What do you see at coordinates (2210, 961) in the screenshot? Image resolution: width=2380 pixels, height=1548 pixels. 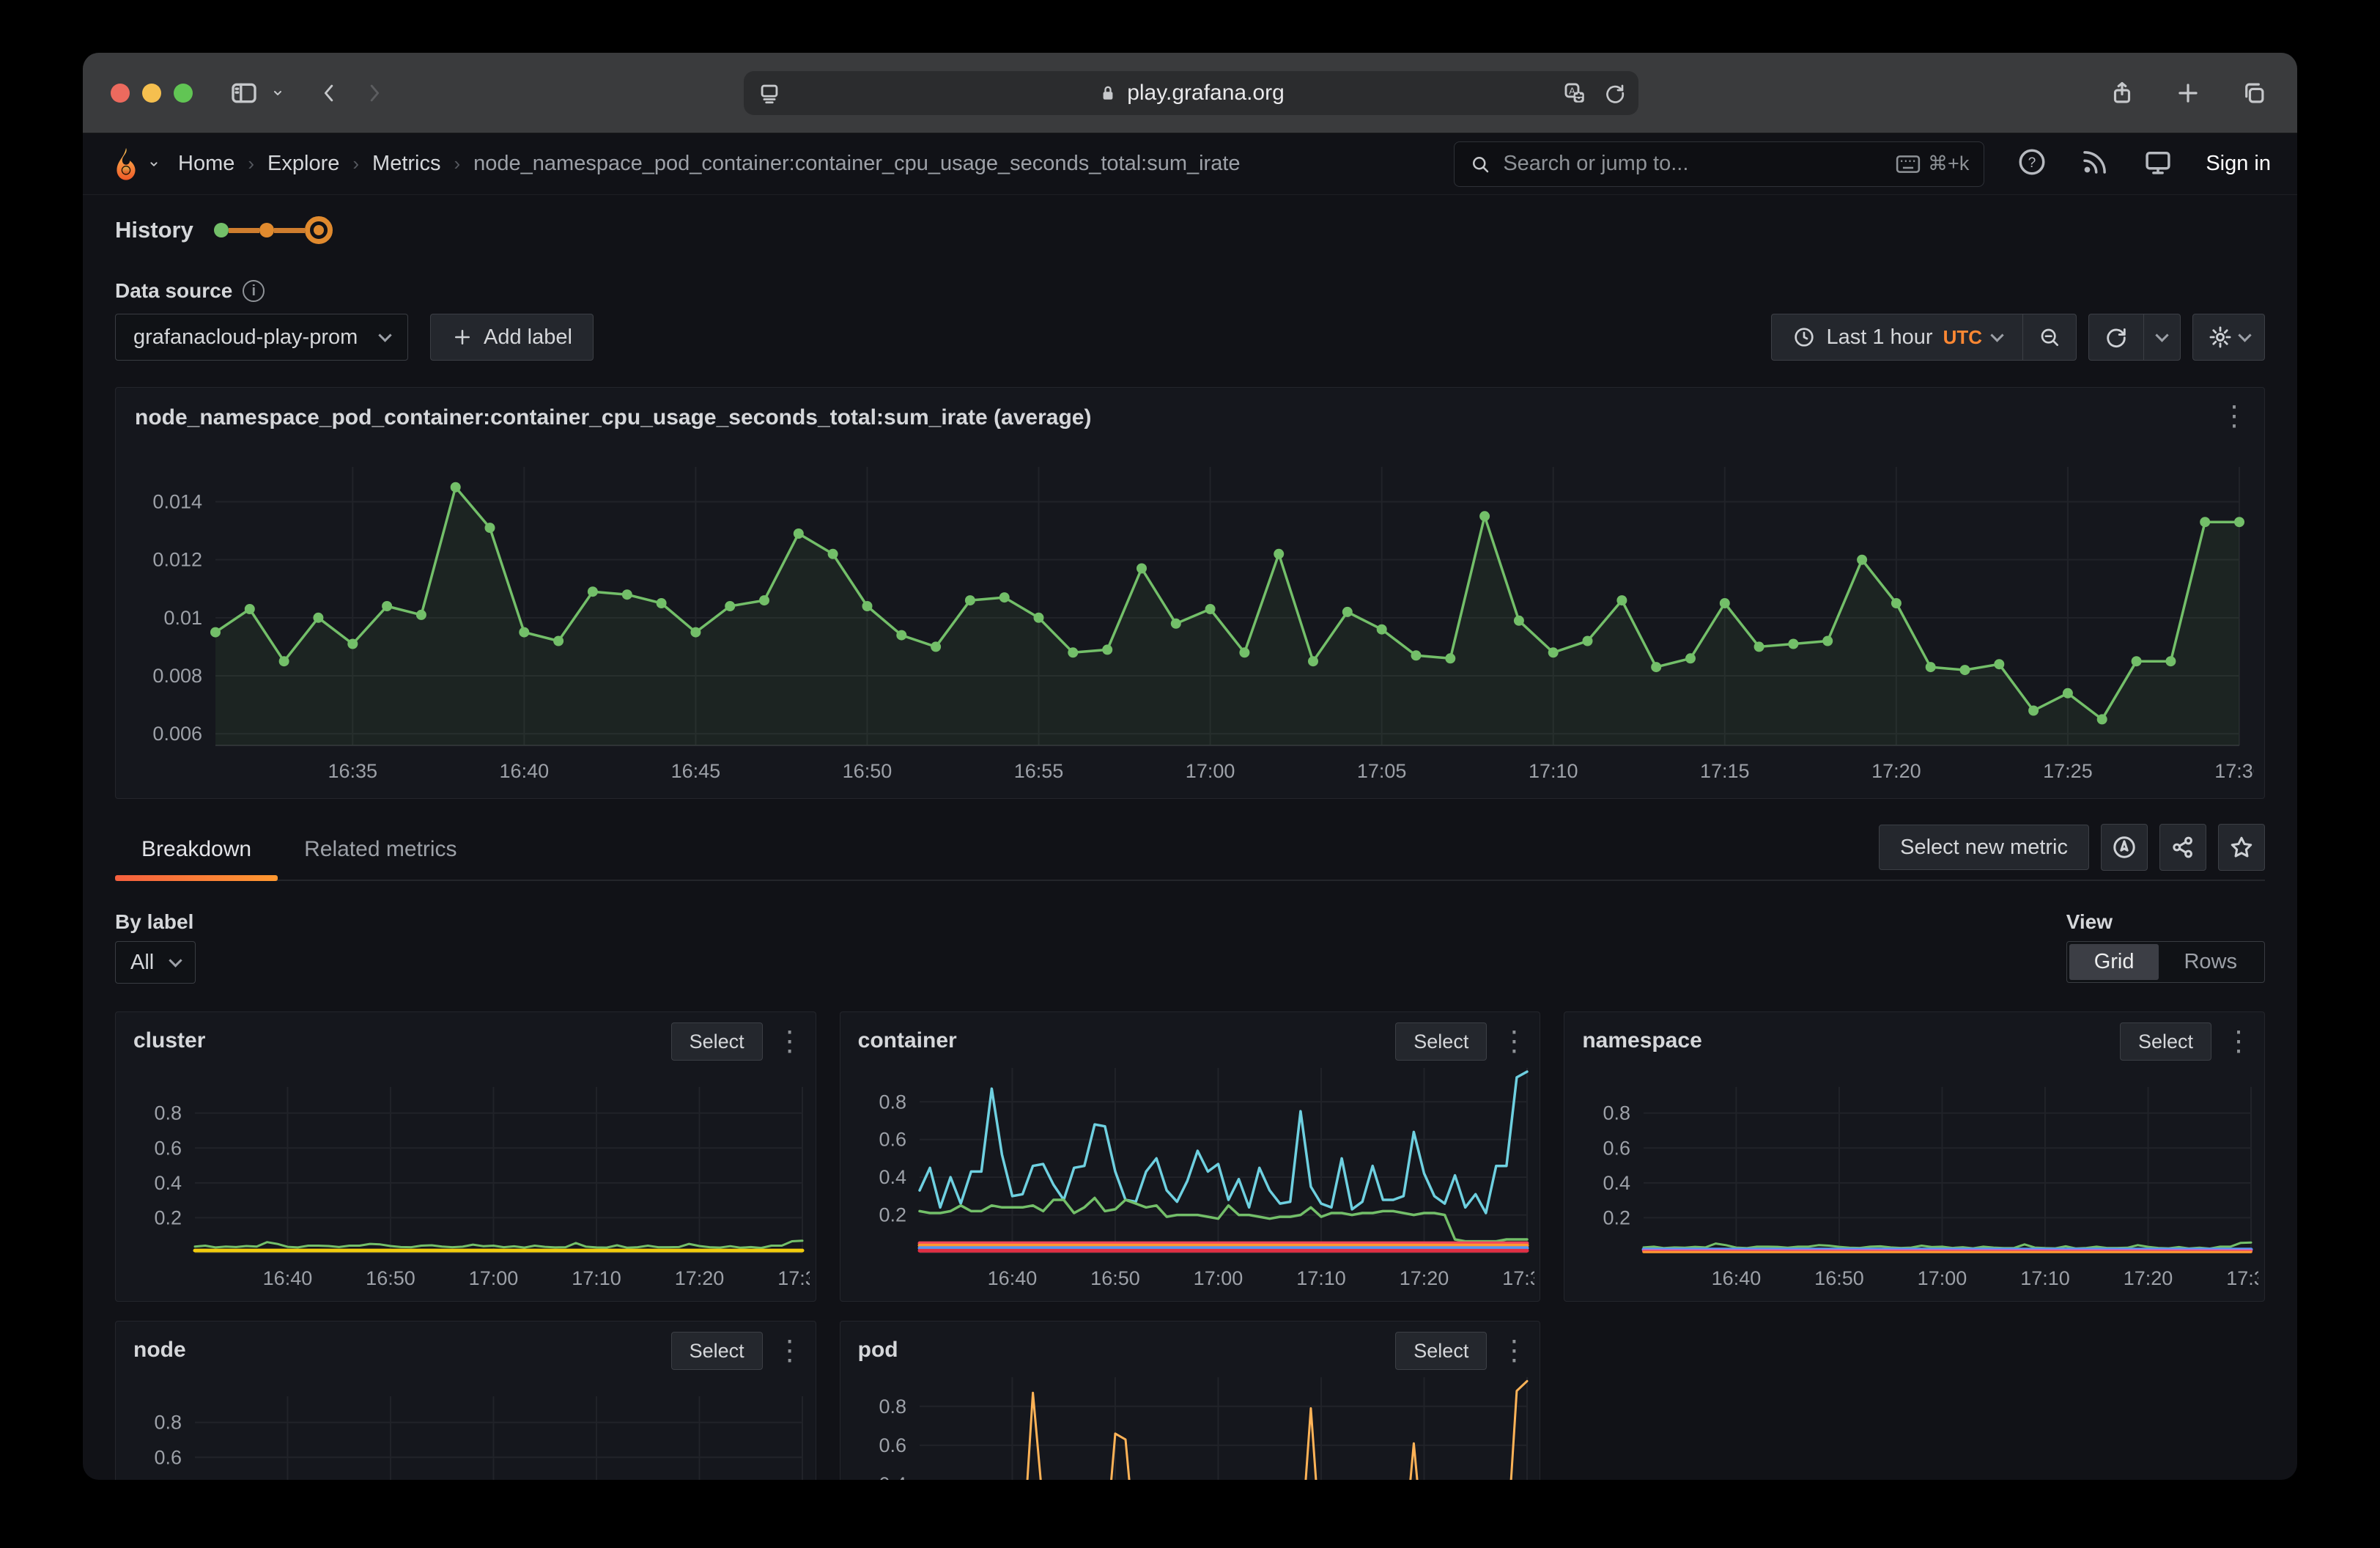 I see `view-option-rows: Rows` at bounding box center [2210, 961].